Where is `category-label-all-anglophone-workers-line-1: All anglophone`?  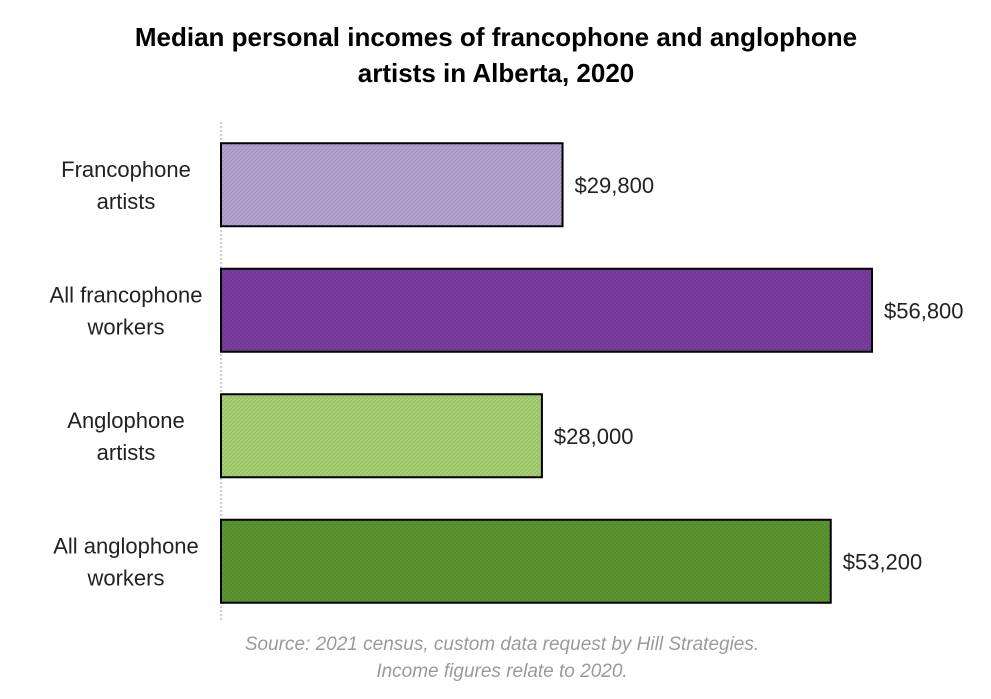
category-label-all-anglophone-workers-line-1: All anglophone is located at coordinates (126, 545).